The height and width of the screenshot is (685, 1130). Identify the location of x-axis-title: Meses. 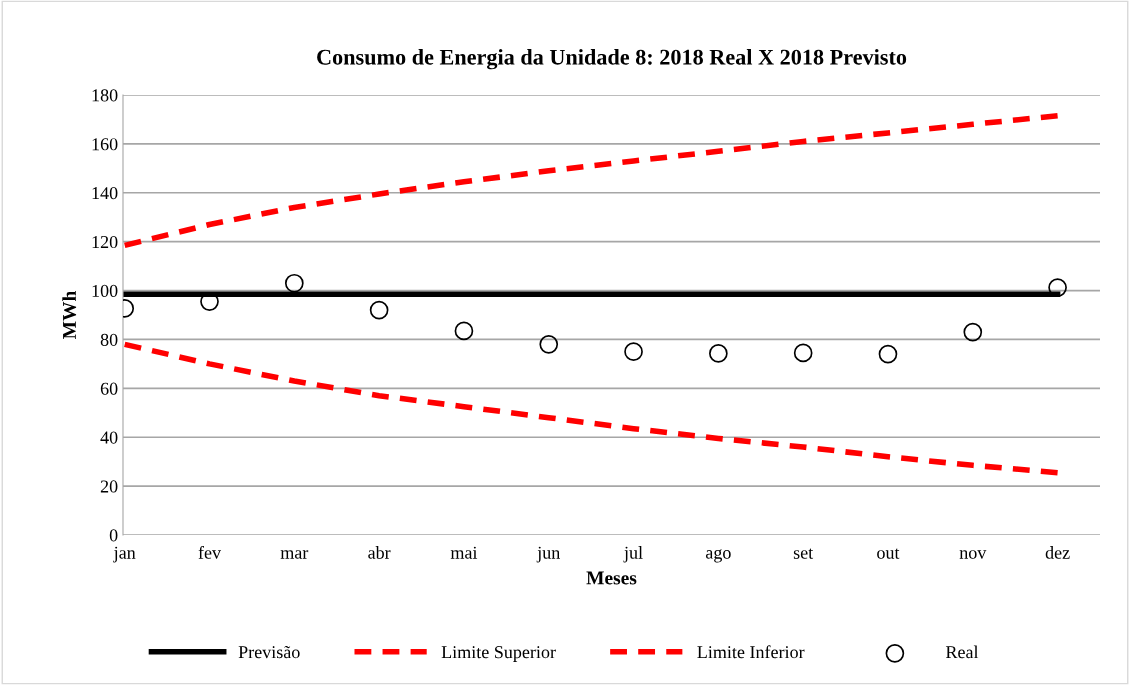
(611, 578).